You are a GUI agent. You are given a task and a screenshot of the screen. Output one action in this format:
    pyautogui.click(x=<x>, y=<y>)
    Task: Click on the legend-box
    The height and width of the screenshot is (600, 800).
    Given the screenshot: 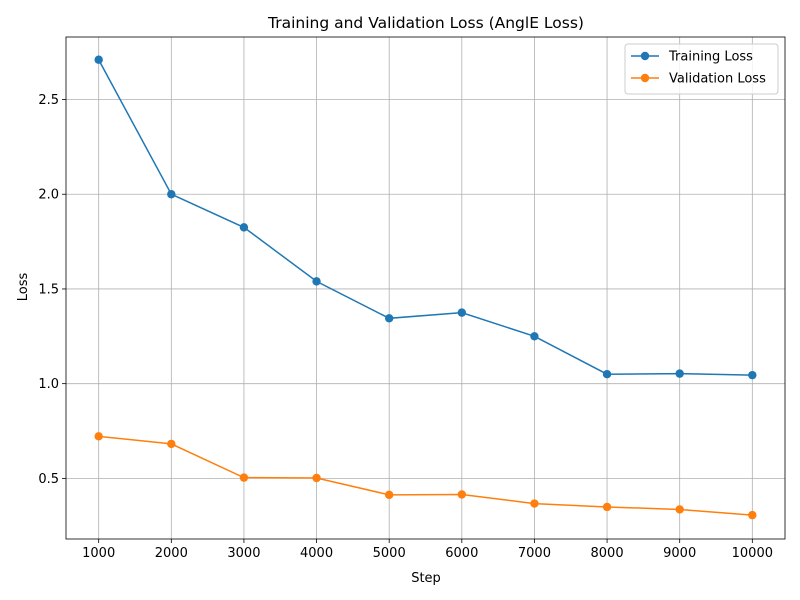 What is the action you would take?
    pyautogui.click(x=701, y=69)
    